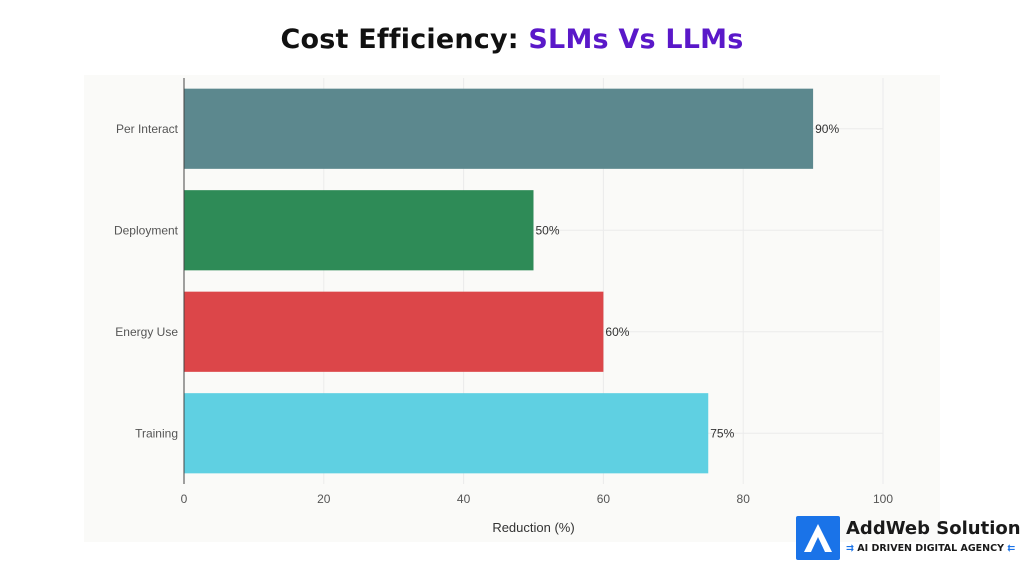 This screenshot has height=576, width=1024. What do you see at coordinates (184, 499) in the screenshot?
I see `x-tick-label: 0` at bounding box center [184, 499].